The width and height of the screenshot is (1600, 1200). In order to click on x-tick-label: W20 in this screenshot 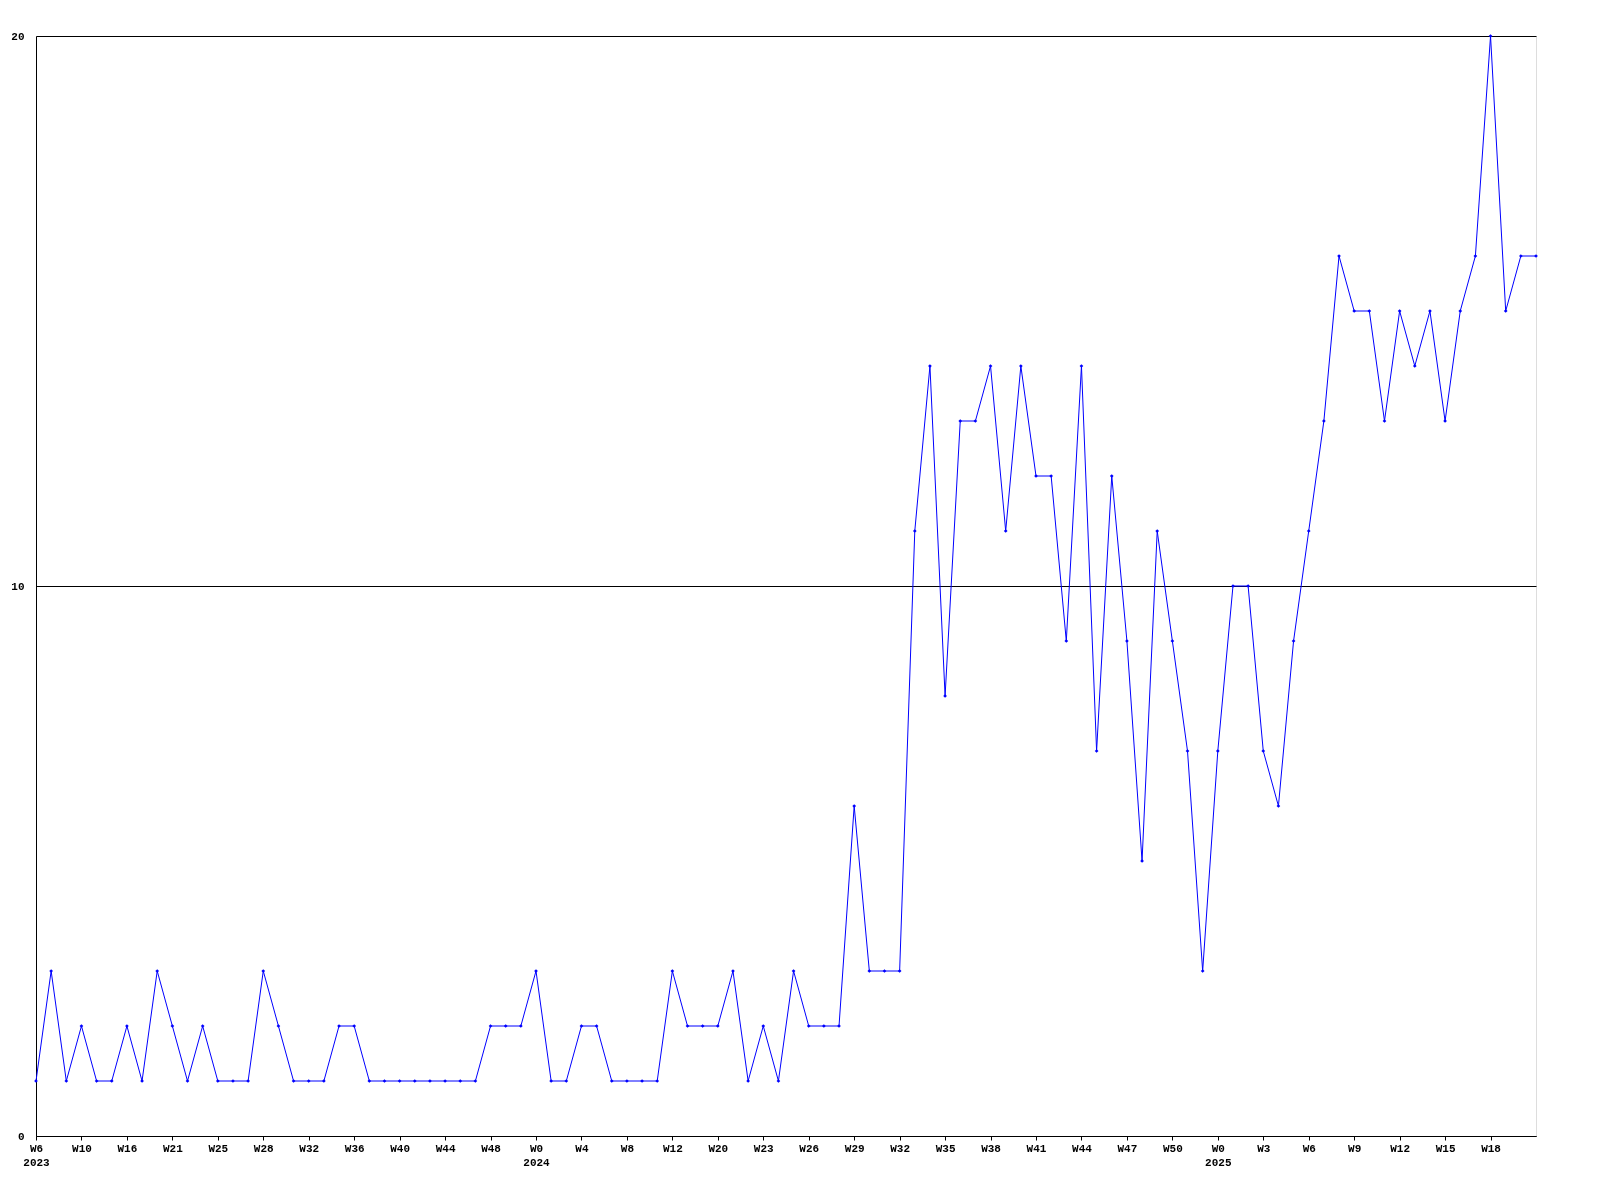, I will do `click(718, 1148)`.